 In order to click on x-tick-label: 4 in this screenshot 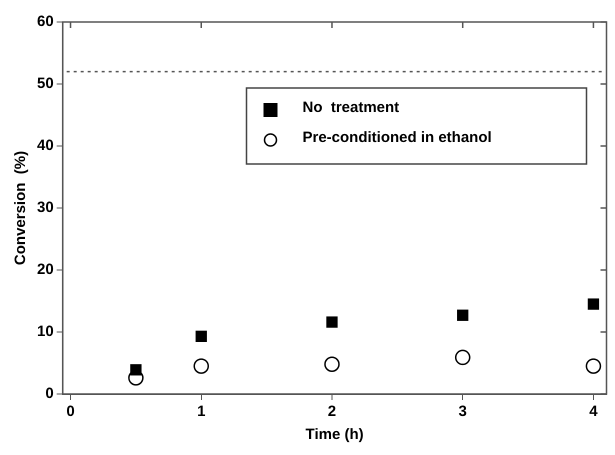, I will do `click(593, 411)`.